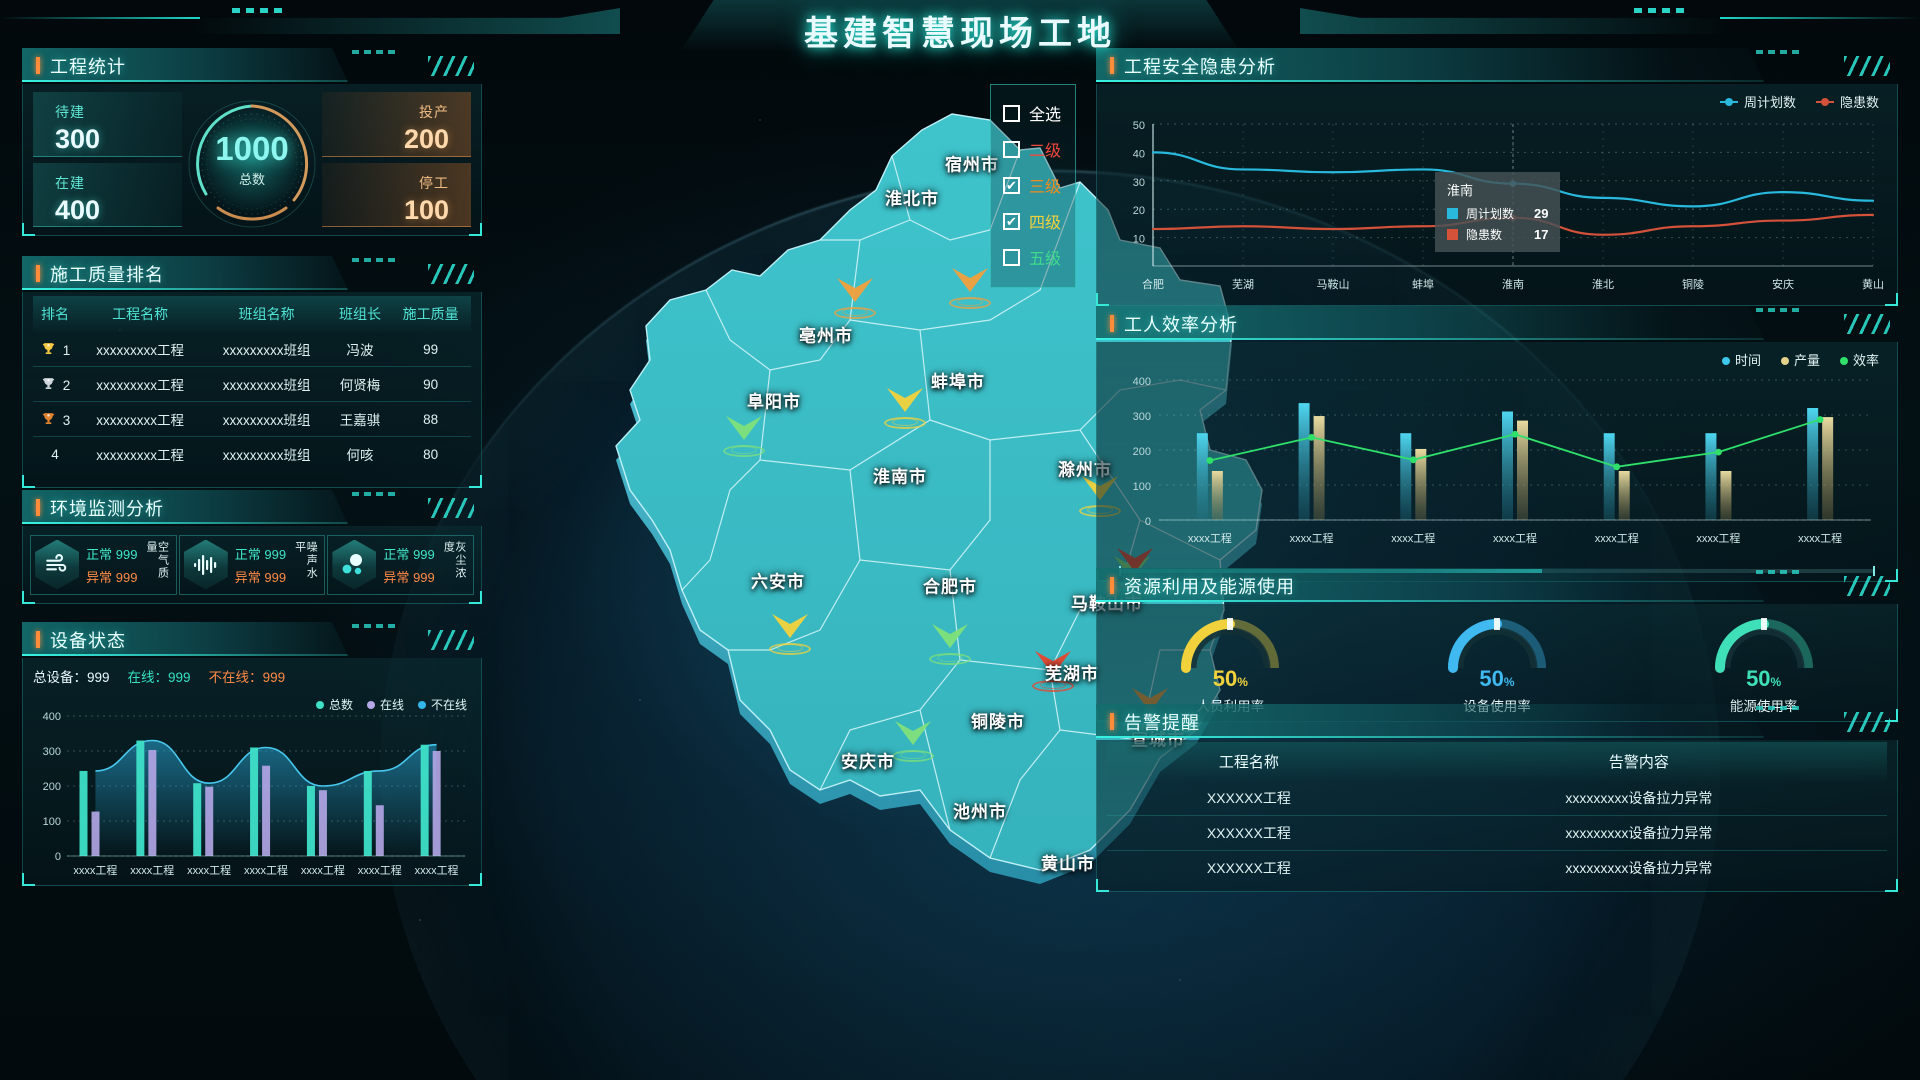 The width and height of the screenshot is (1920, 1080). I want to click on map-city-label-3: 蚌埠市, so click(958, 382).